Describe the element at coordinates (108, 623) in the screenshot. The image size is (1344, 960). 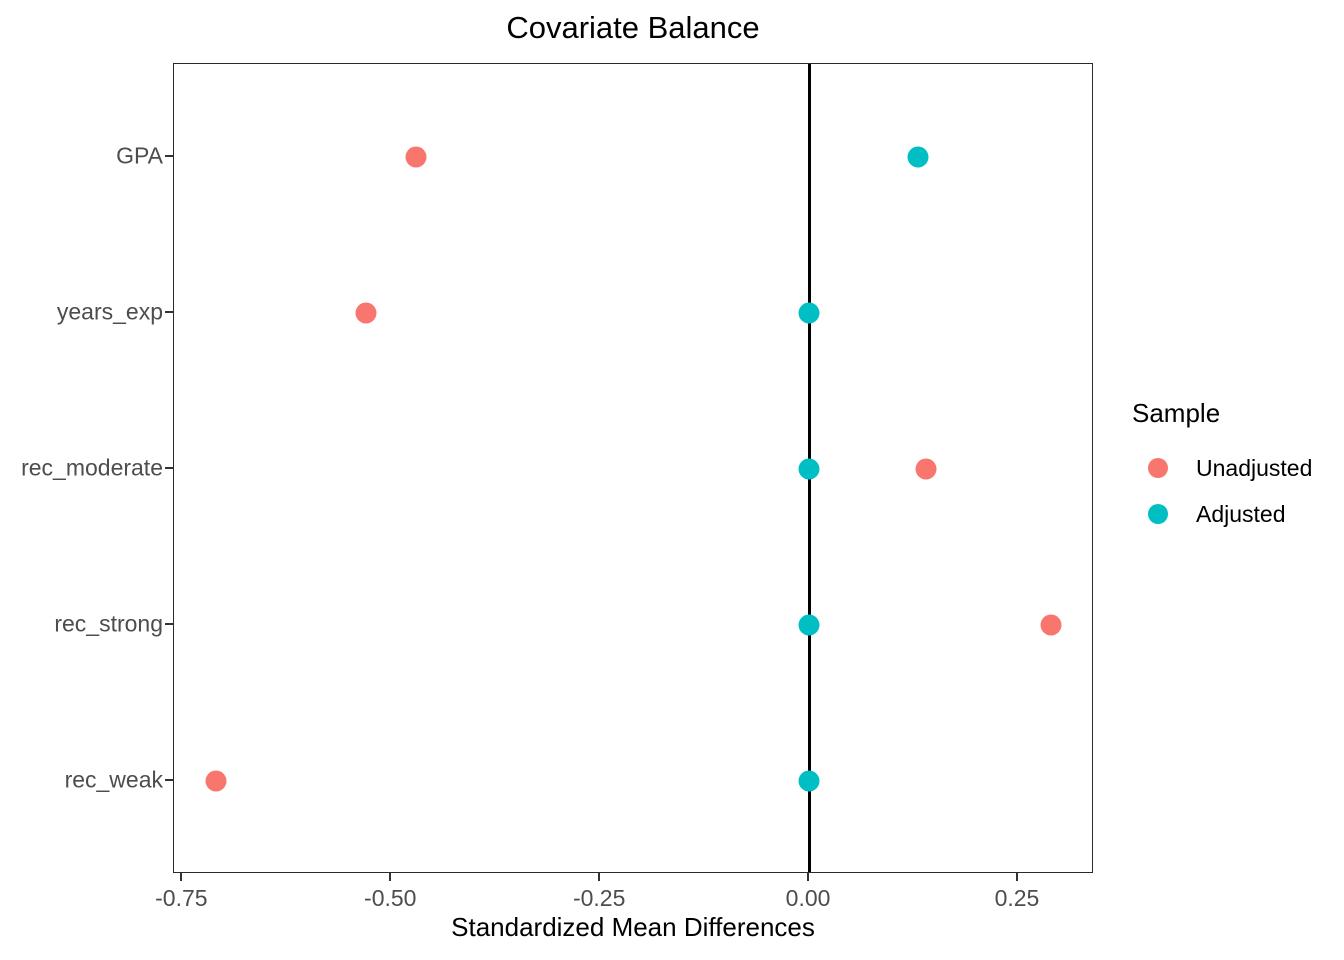
I see `y-axis-category-label: rec_strong` at that location.